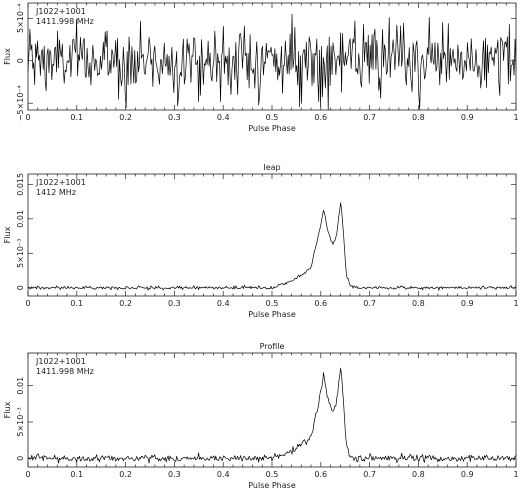  I want to click on frequency-label: 1412 MHz, so click(56, 192).